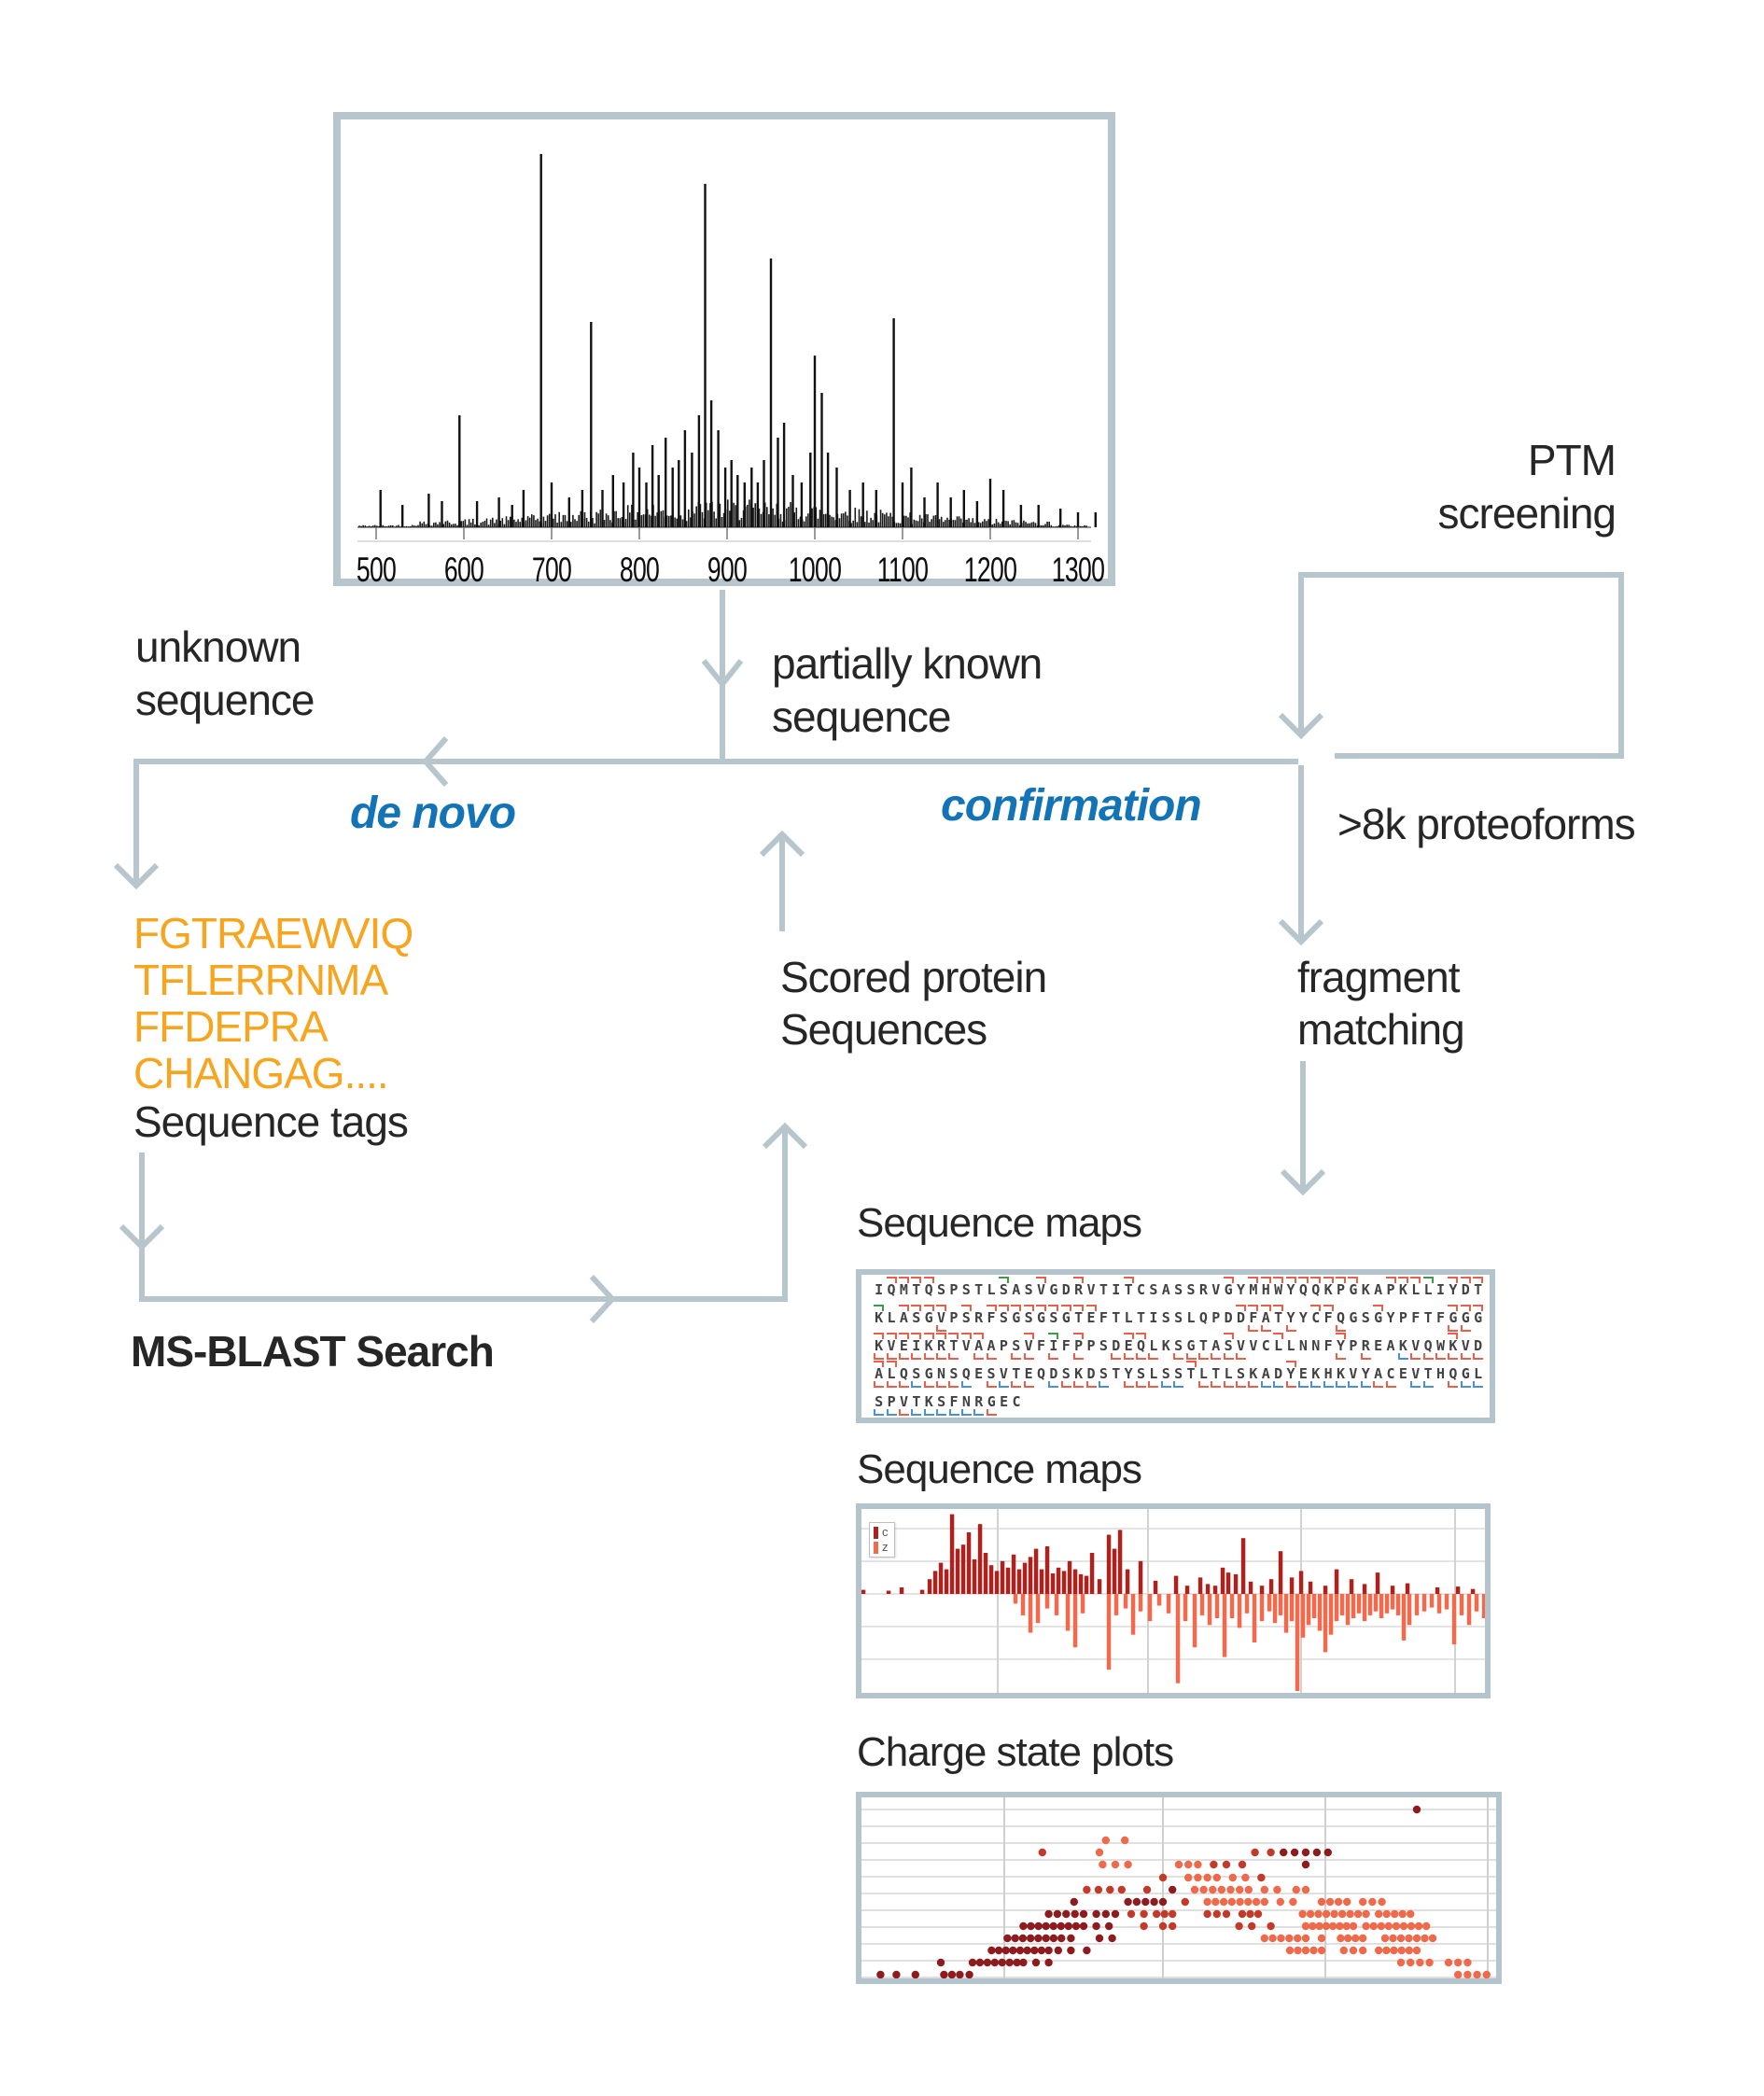  What do you see at coordinates (715, 821) in the screenshot?
I see `main-flow-line` at bounding box center [715, 821].